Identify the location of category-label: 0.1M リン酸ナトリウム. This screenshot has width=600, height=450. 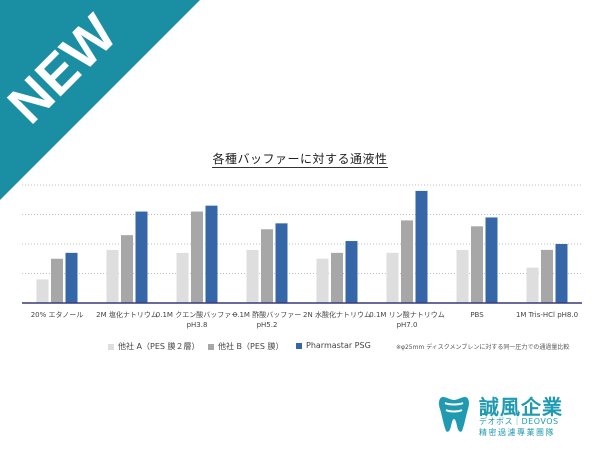
(406, 314).